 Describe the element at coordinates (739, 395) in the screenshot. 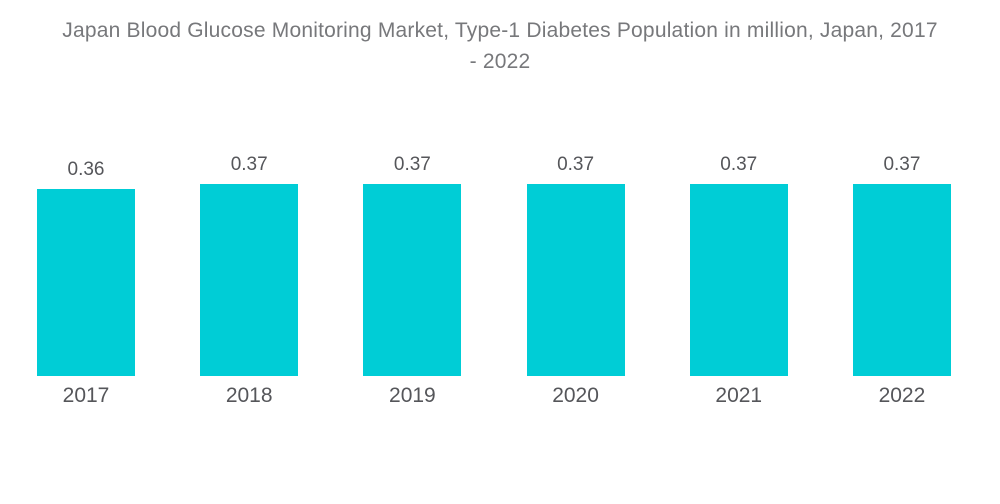

I see `x-axis-tick-label: 2021` at that location.